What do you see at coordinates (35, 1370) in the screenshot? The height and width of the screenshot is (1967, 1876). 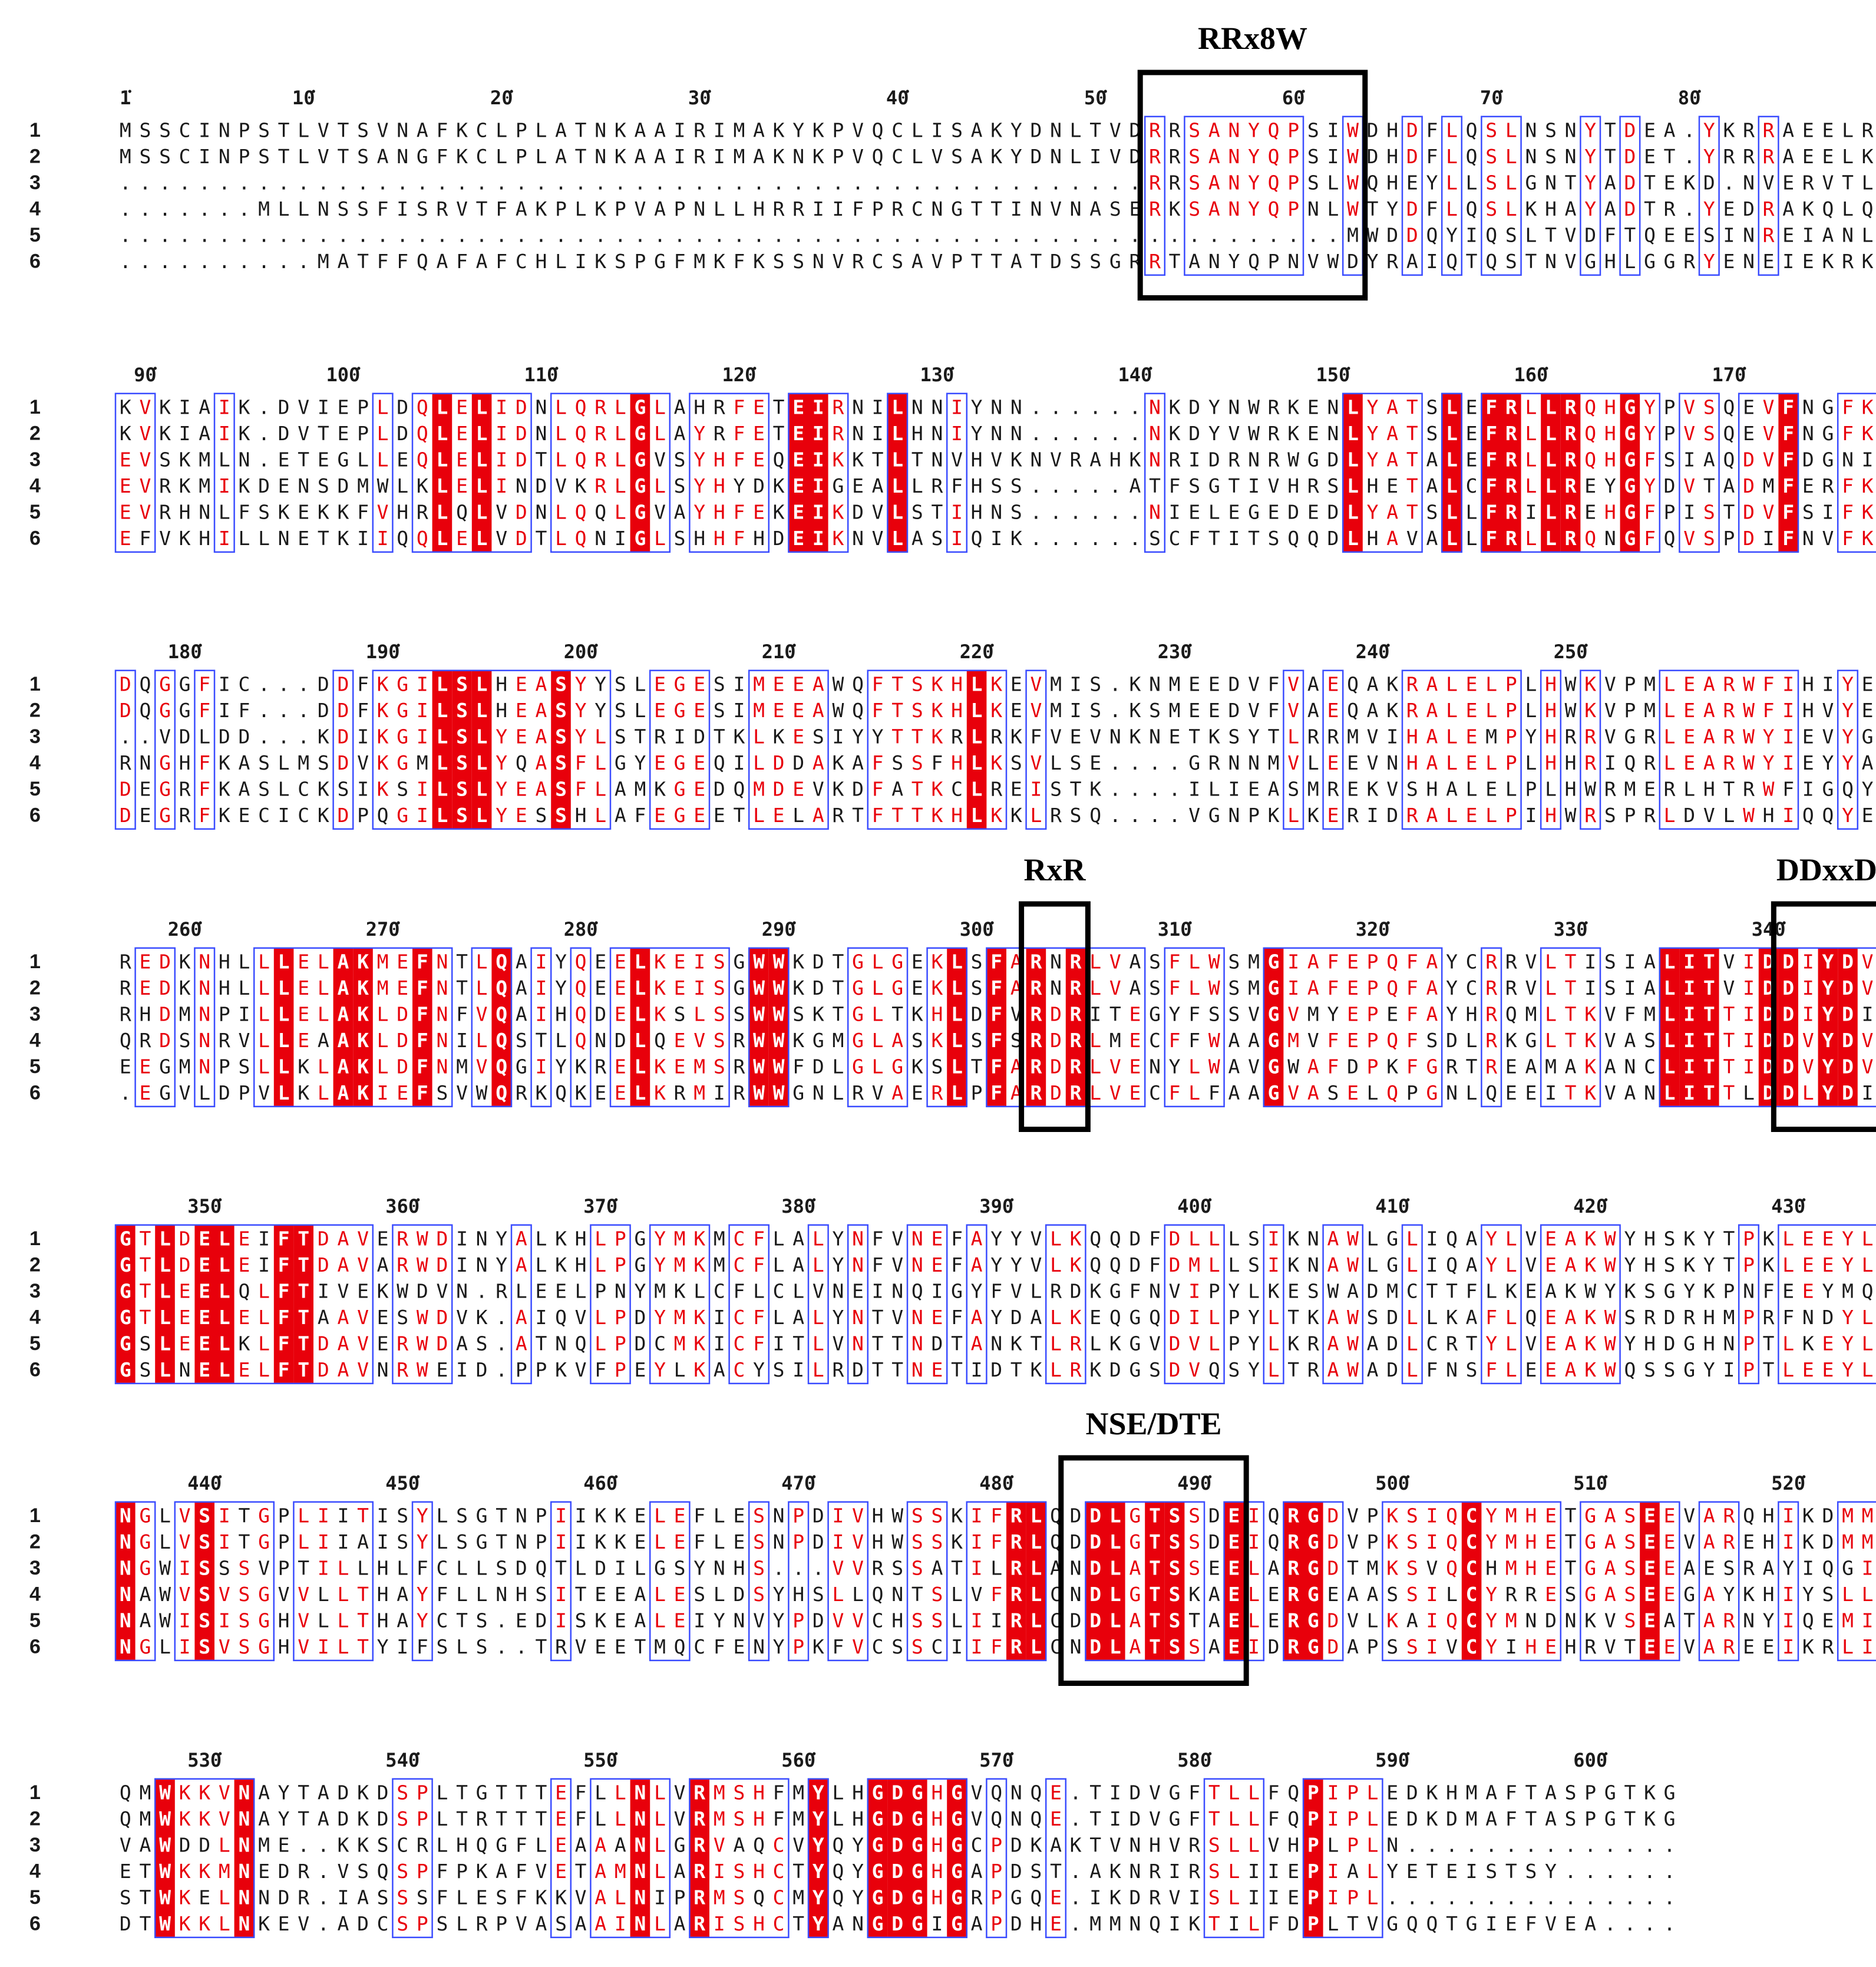 I see `sequence-number: 6` at bounding box center [35, 1370].